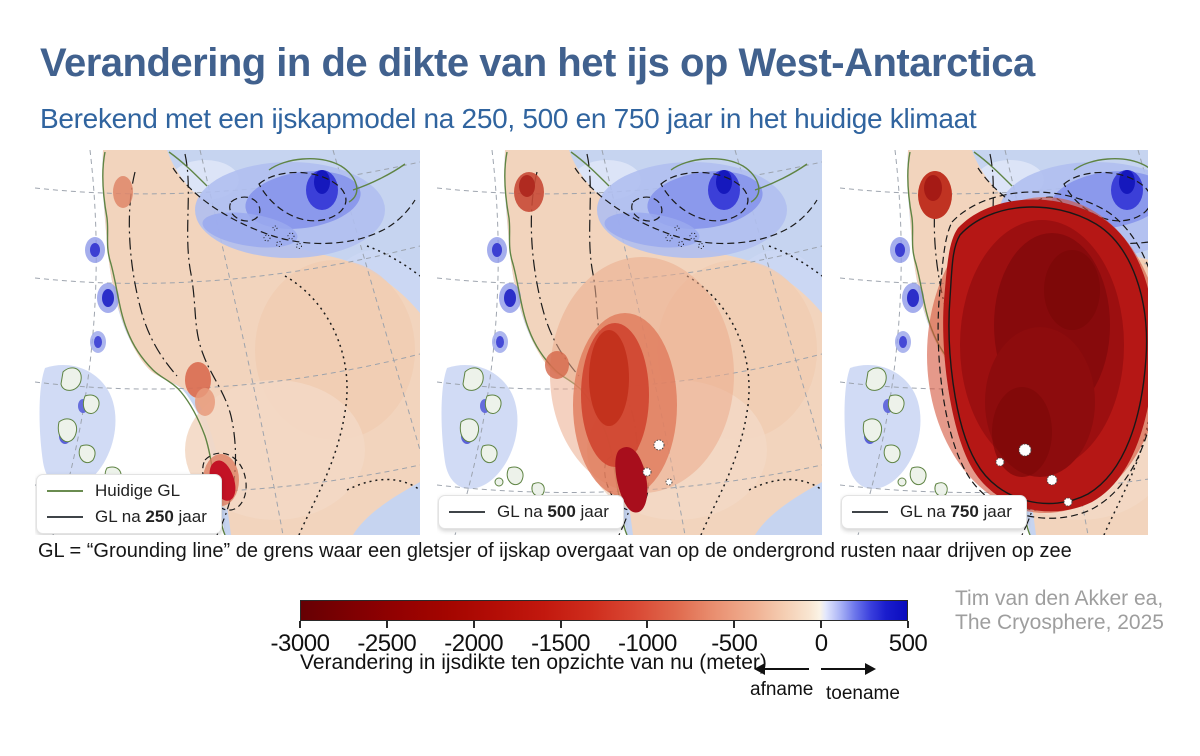  What do you see at coordinates (734, 643) in the screenshot?
I see `tick-label: -500` at bounding box center [734, 643].